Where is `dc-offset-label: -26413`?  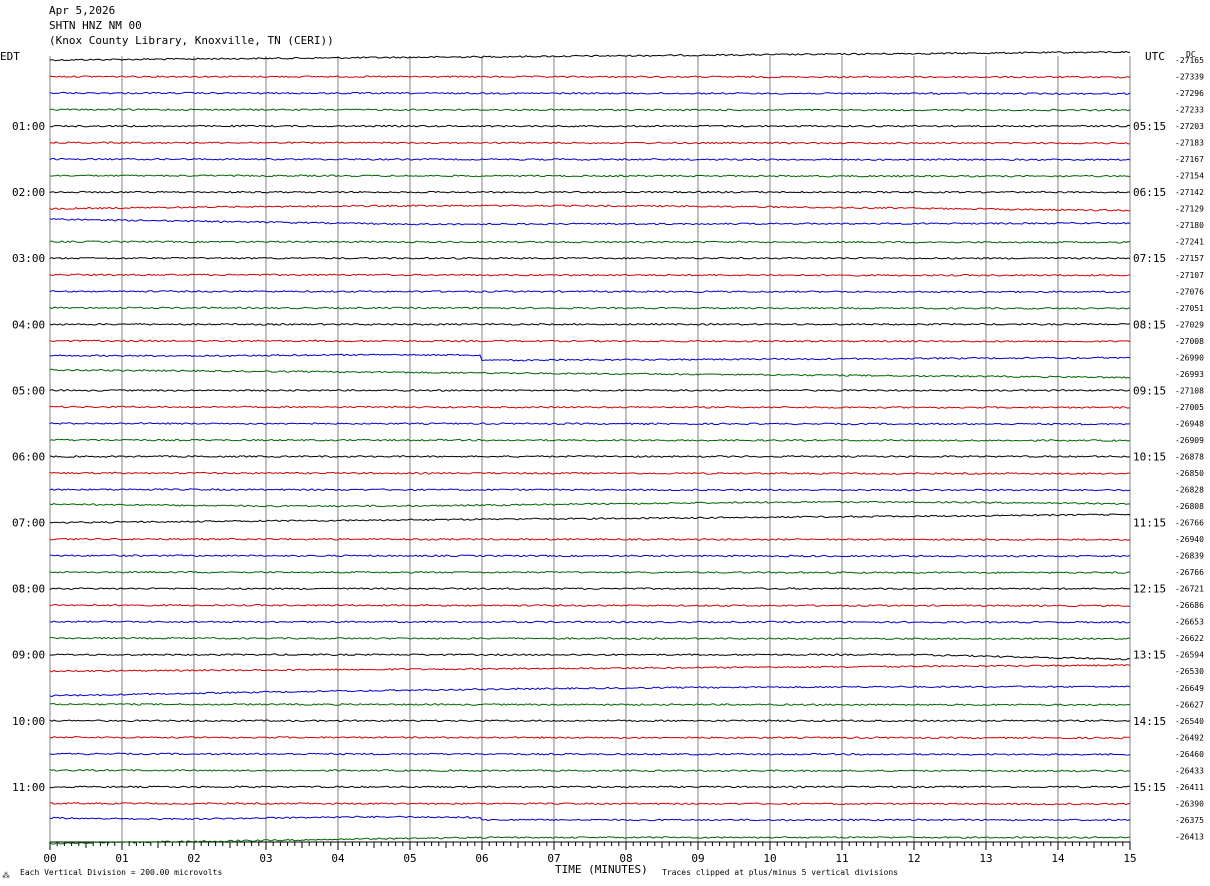 dc-offset-label: -26413 is located at coordinates (1189, 836).